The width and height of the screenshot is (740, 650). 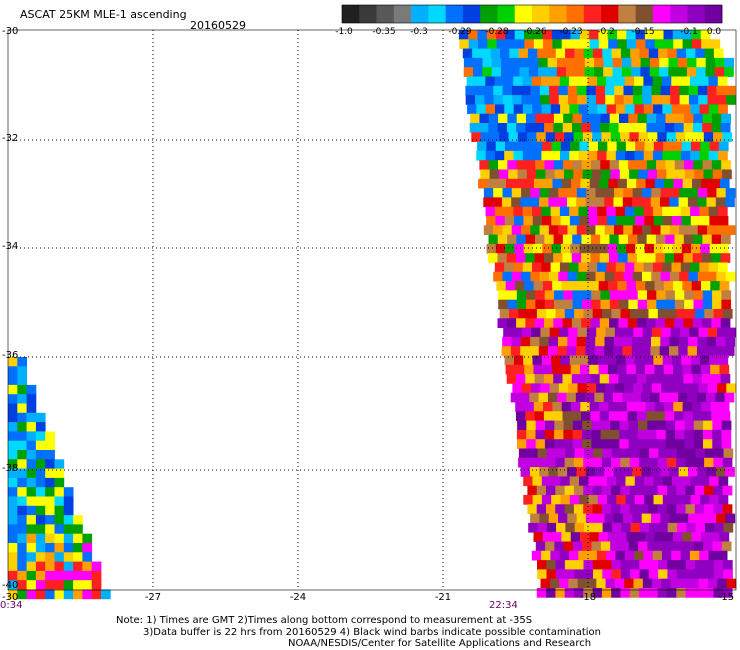 I want to click on colorbar-swatch, so click(x=558, y=14).